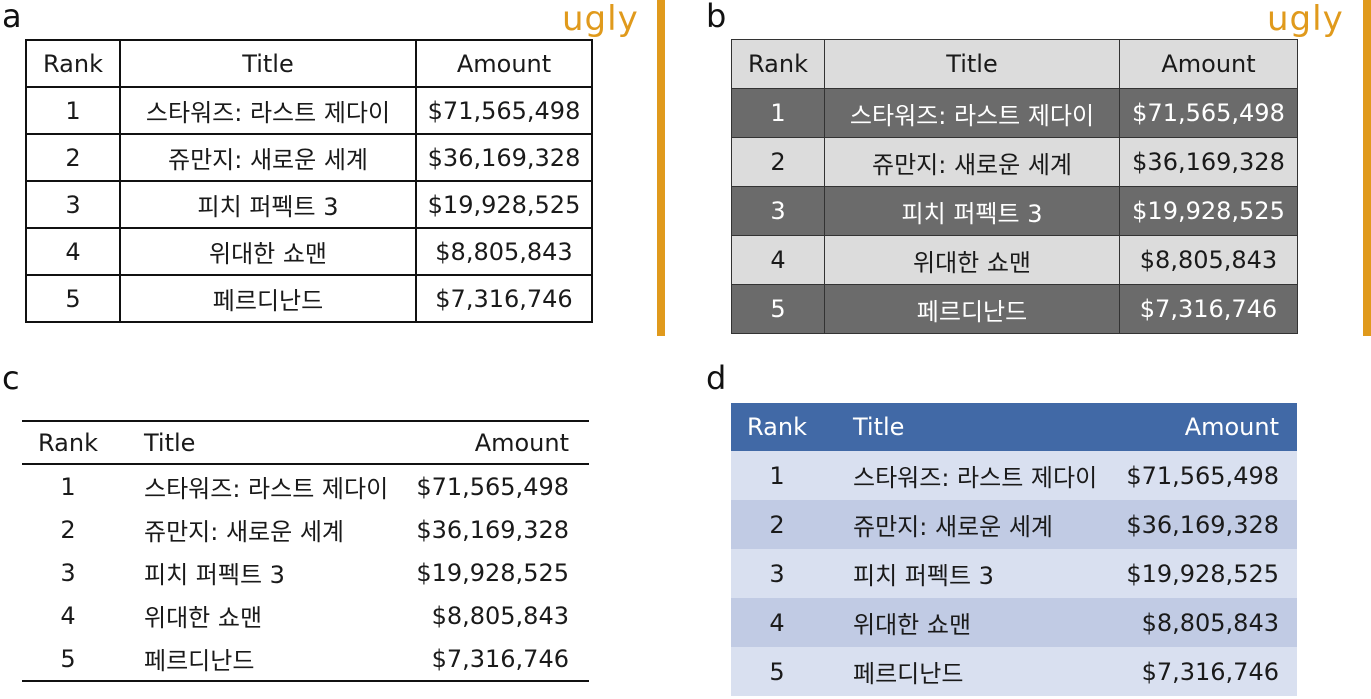 The image size is (1371, 699). Describe the element at coordinates (1367, 168) in the screenshot. I see `ugly-bar-b` at that location.